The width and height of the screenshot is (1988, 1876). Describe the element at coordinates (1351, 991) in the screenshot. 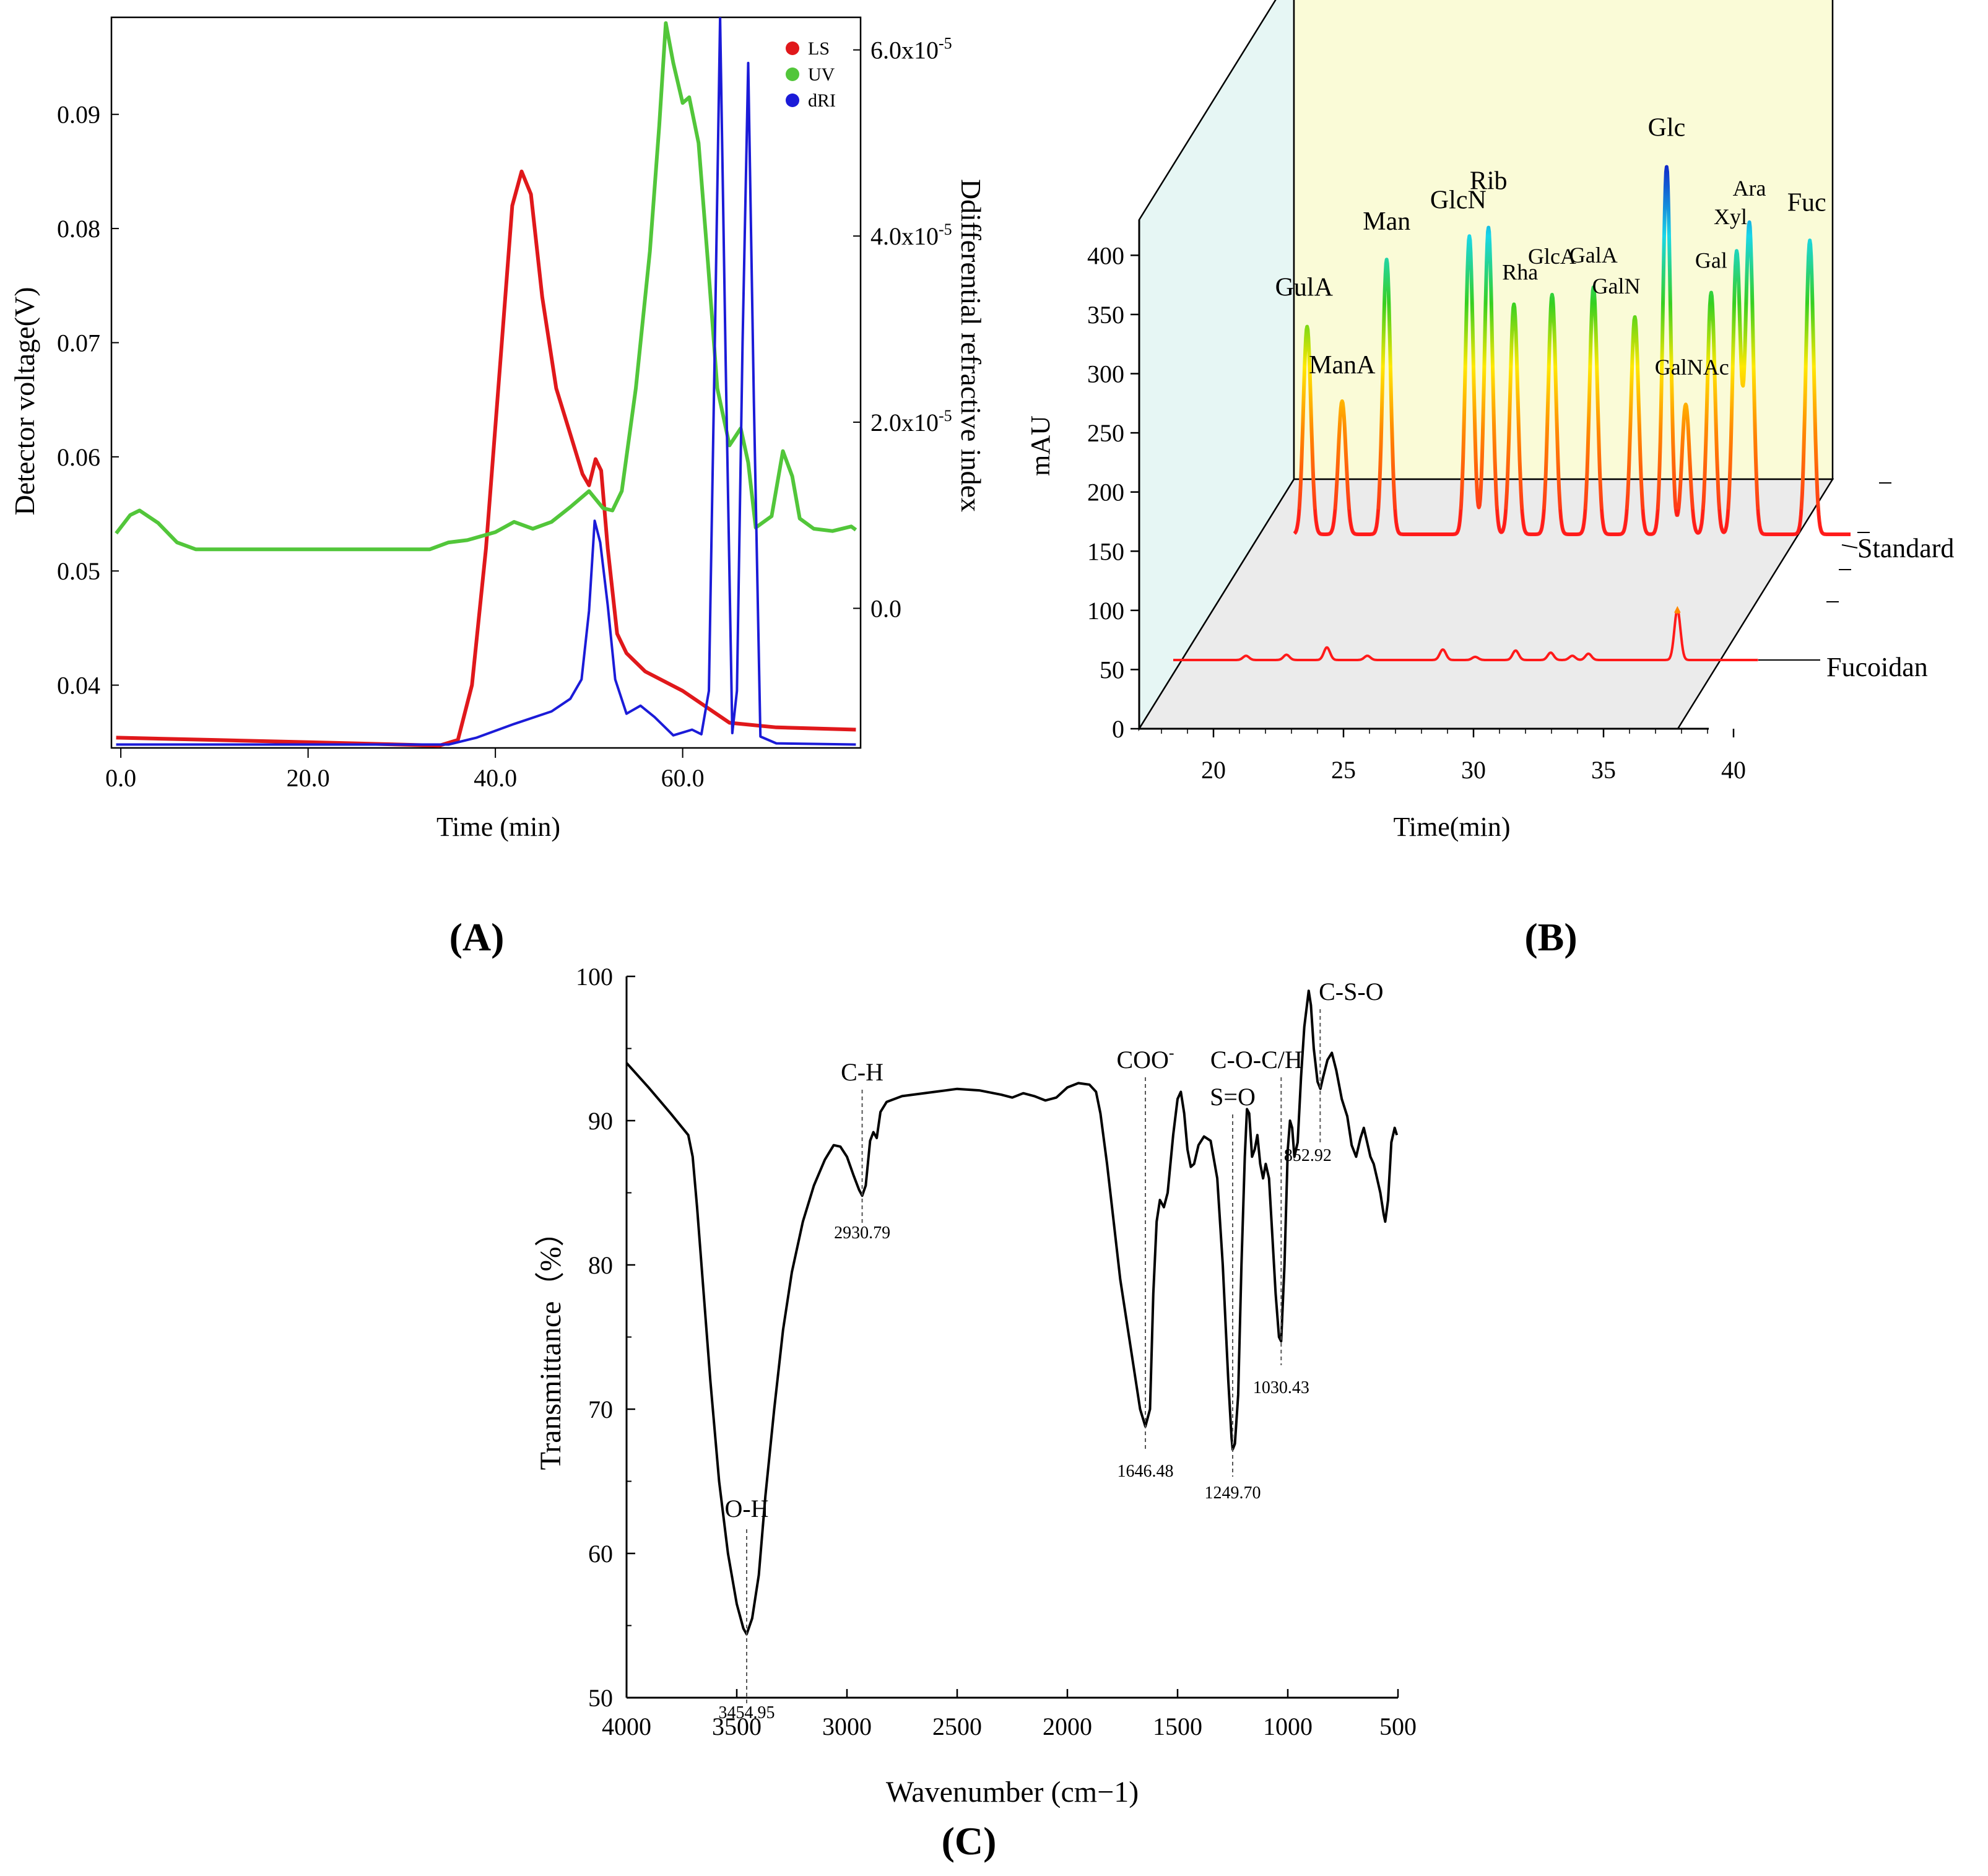

I see `annotation-label-cso: C-S-O` at that location.